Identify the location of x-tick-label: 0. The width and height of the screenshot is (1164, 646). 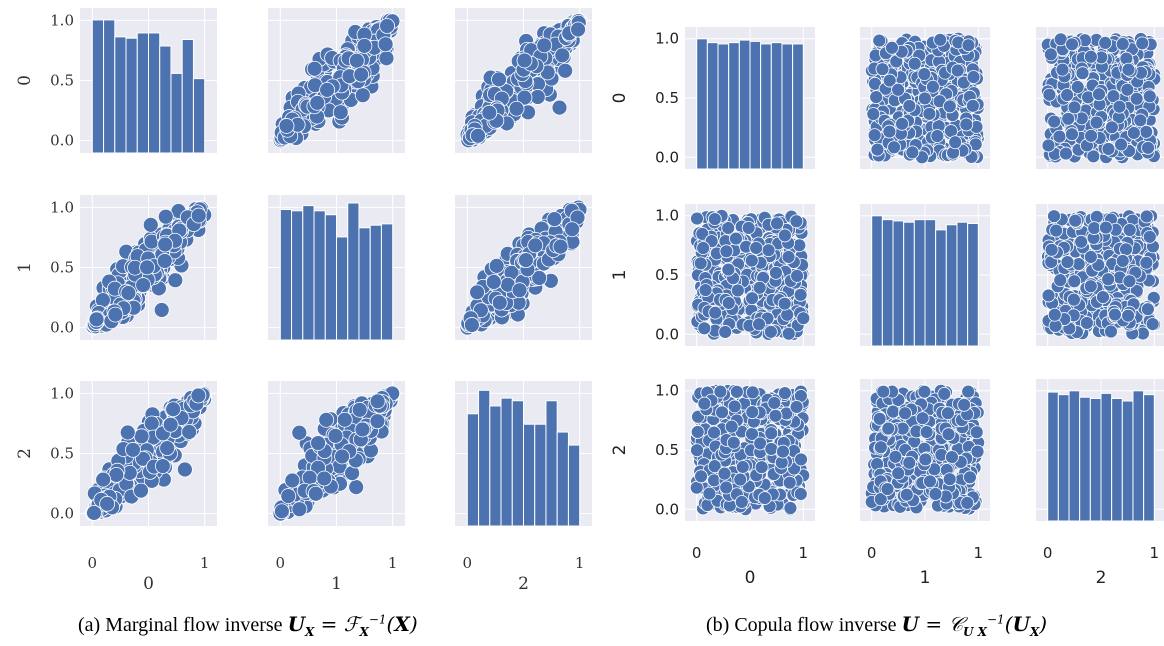
(281, 563).